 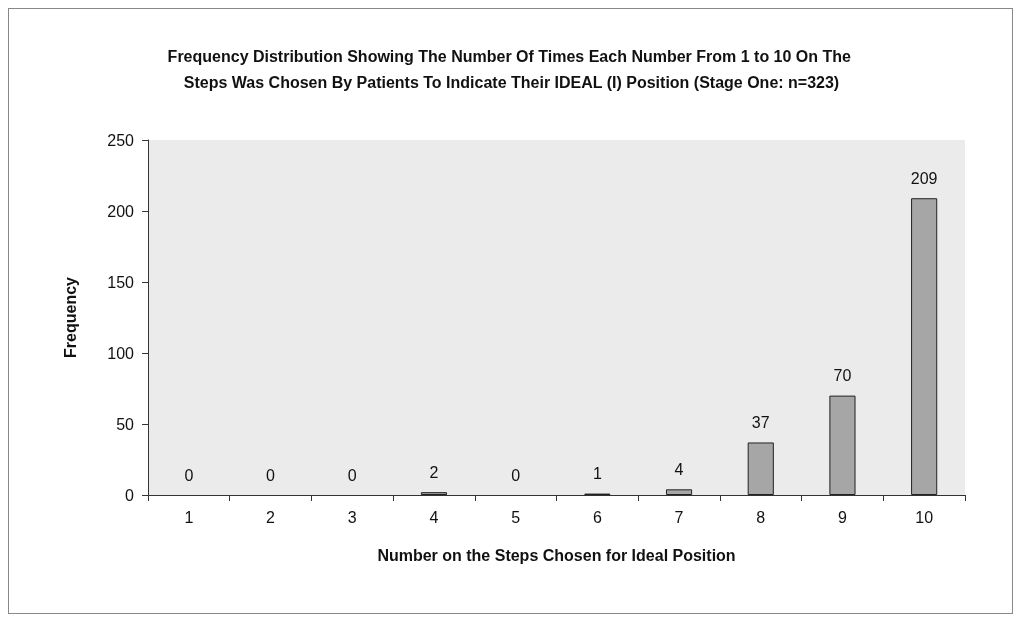 I want to click on x-tick-label: 4, so click(x=434, y=517).